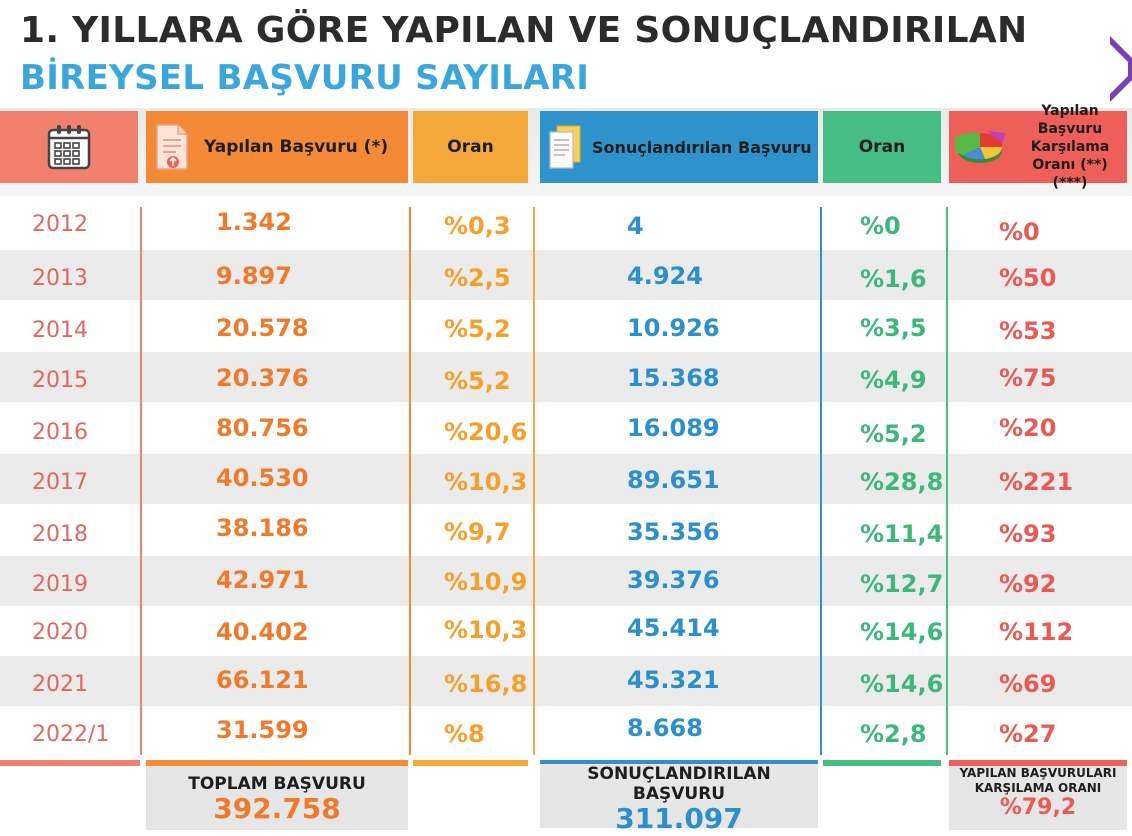  I want to click on sonuc-cell: 39.376, so click(673, 580).